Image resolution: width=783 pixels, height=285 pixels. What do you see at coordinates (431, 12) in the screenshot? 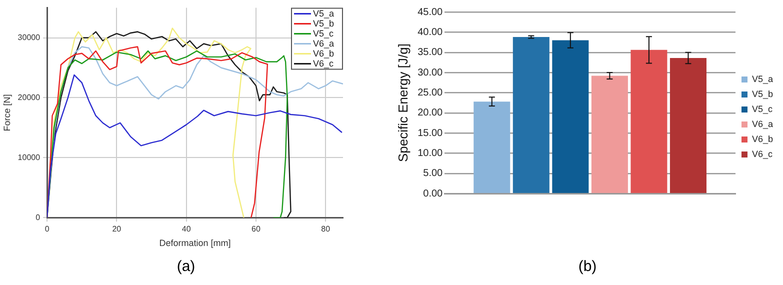
I see `y-tick-label: 45.00` at bounding box center [431, 12].